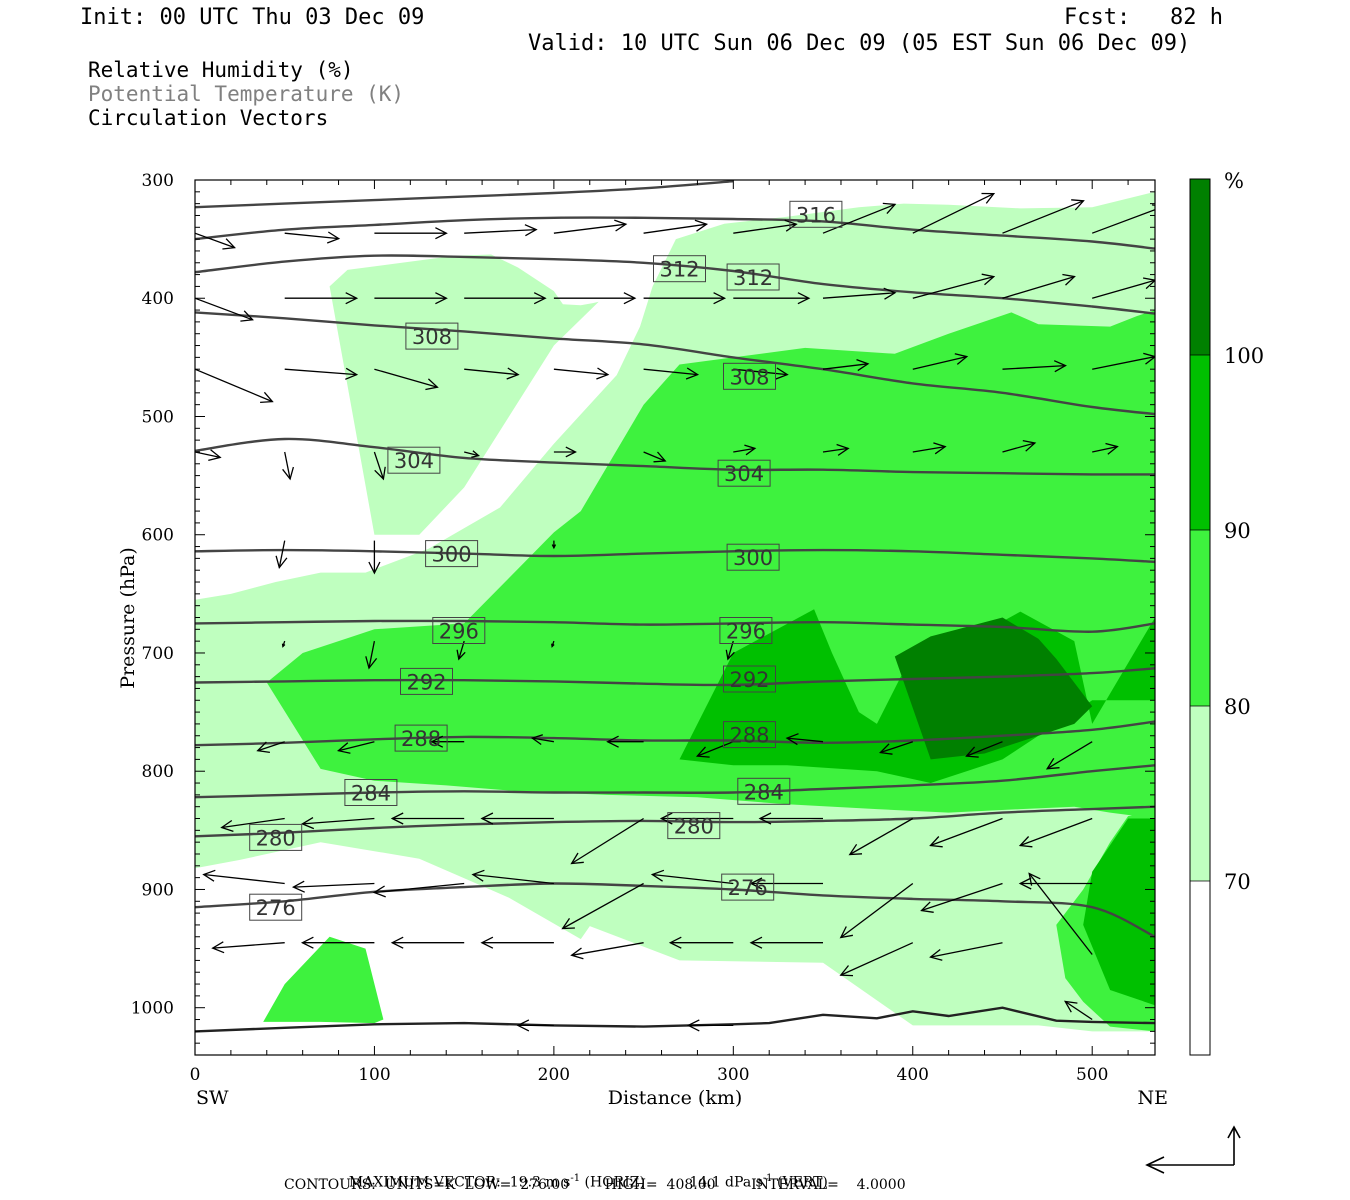  I want to click on colorbar-band-low, so click(1200, 968).